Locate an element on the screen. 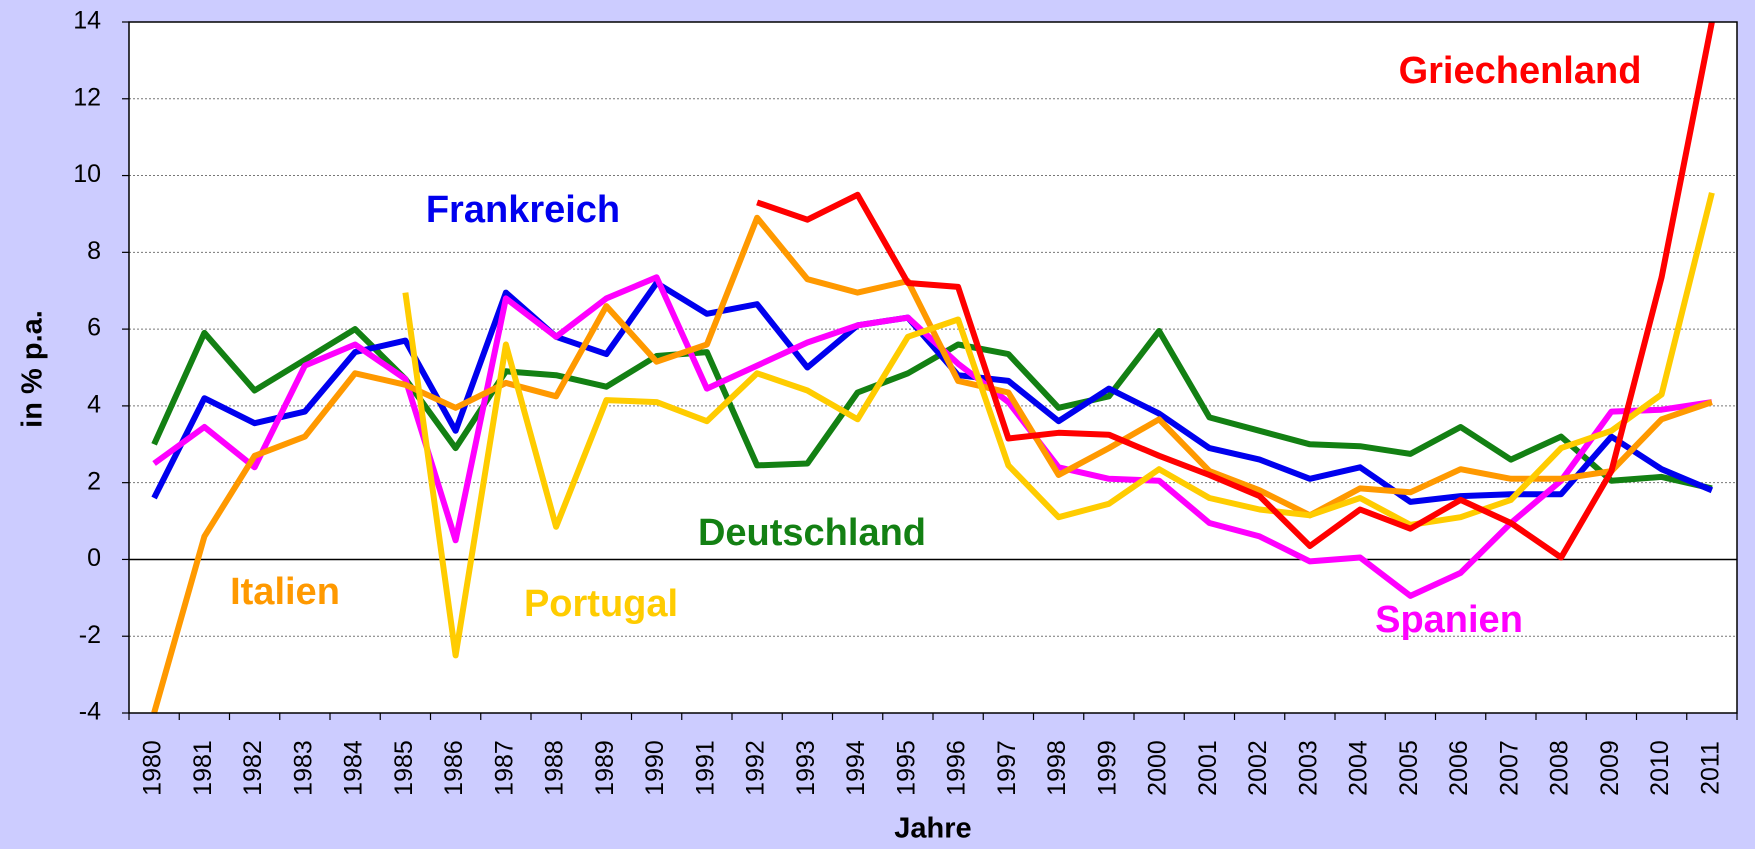 The height and width of the screenshot is (849, 1755). y-tick-label: 12 is located at coordinates (87, 97).